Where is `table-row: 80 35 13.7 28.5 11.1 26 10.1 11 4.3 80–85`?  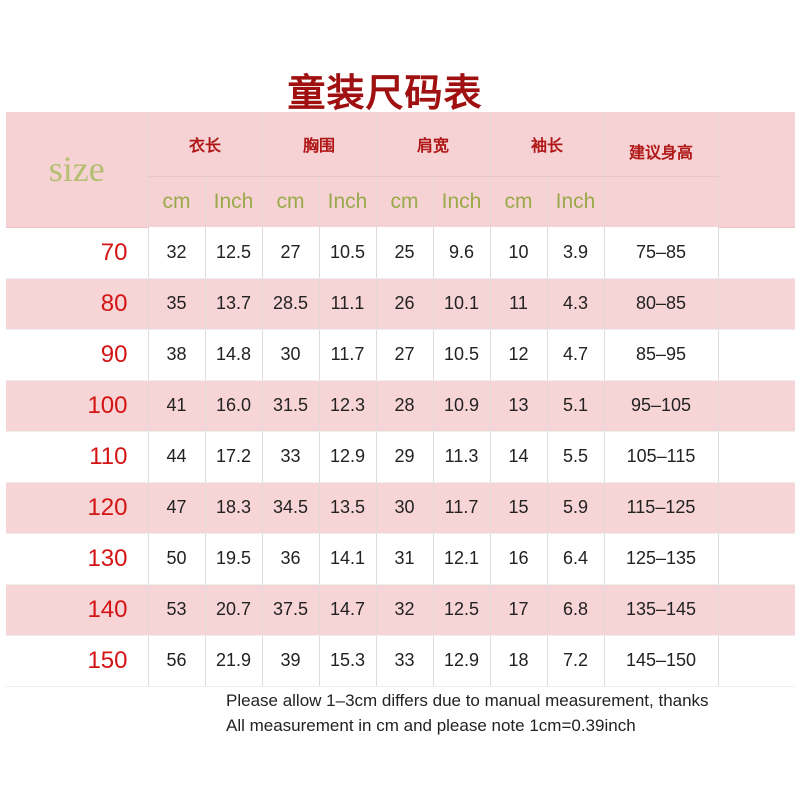 table-row: 80 35 13.7 28.5 11.1 26 10.1 11 4.3 80–85 is located at coordinates (400, 304).